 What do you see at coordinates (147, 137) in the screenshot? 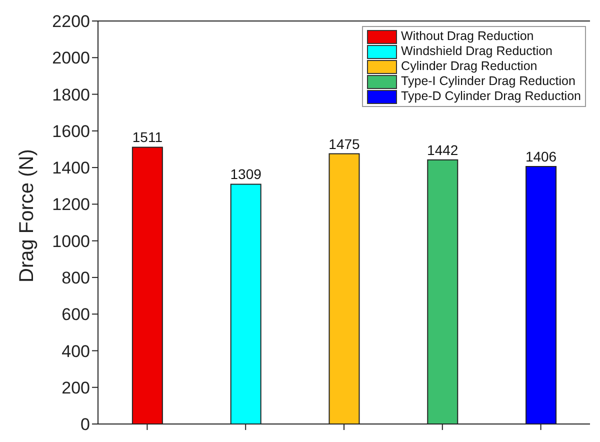
I see `data-label: 1511` at bounding box center [147, 137].